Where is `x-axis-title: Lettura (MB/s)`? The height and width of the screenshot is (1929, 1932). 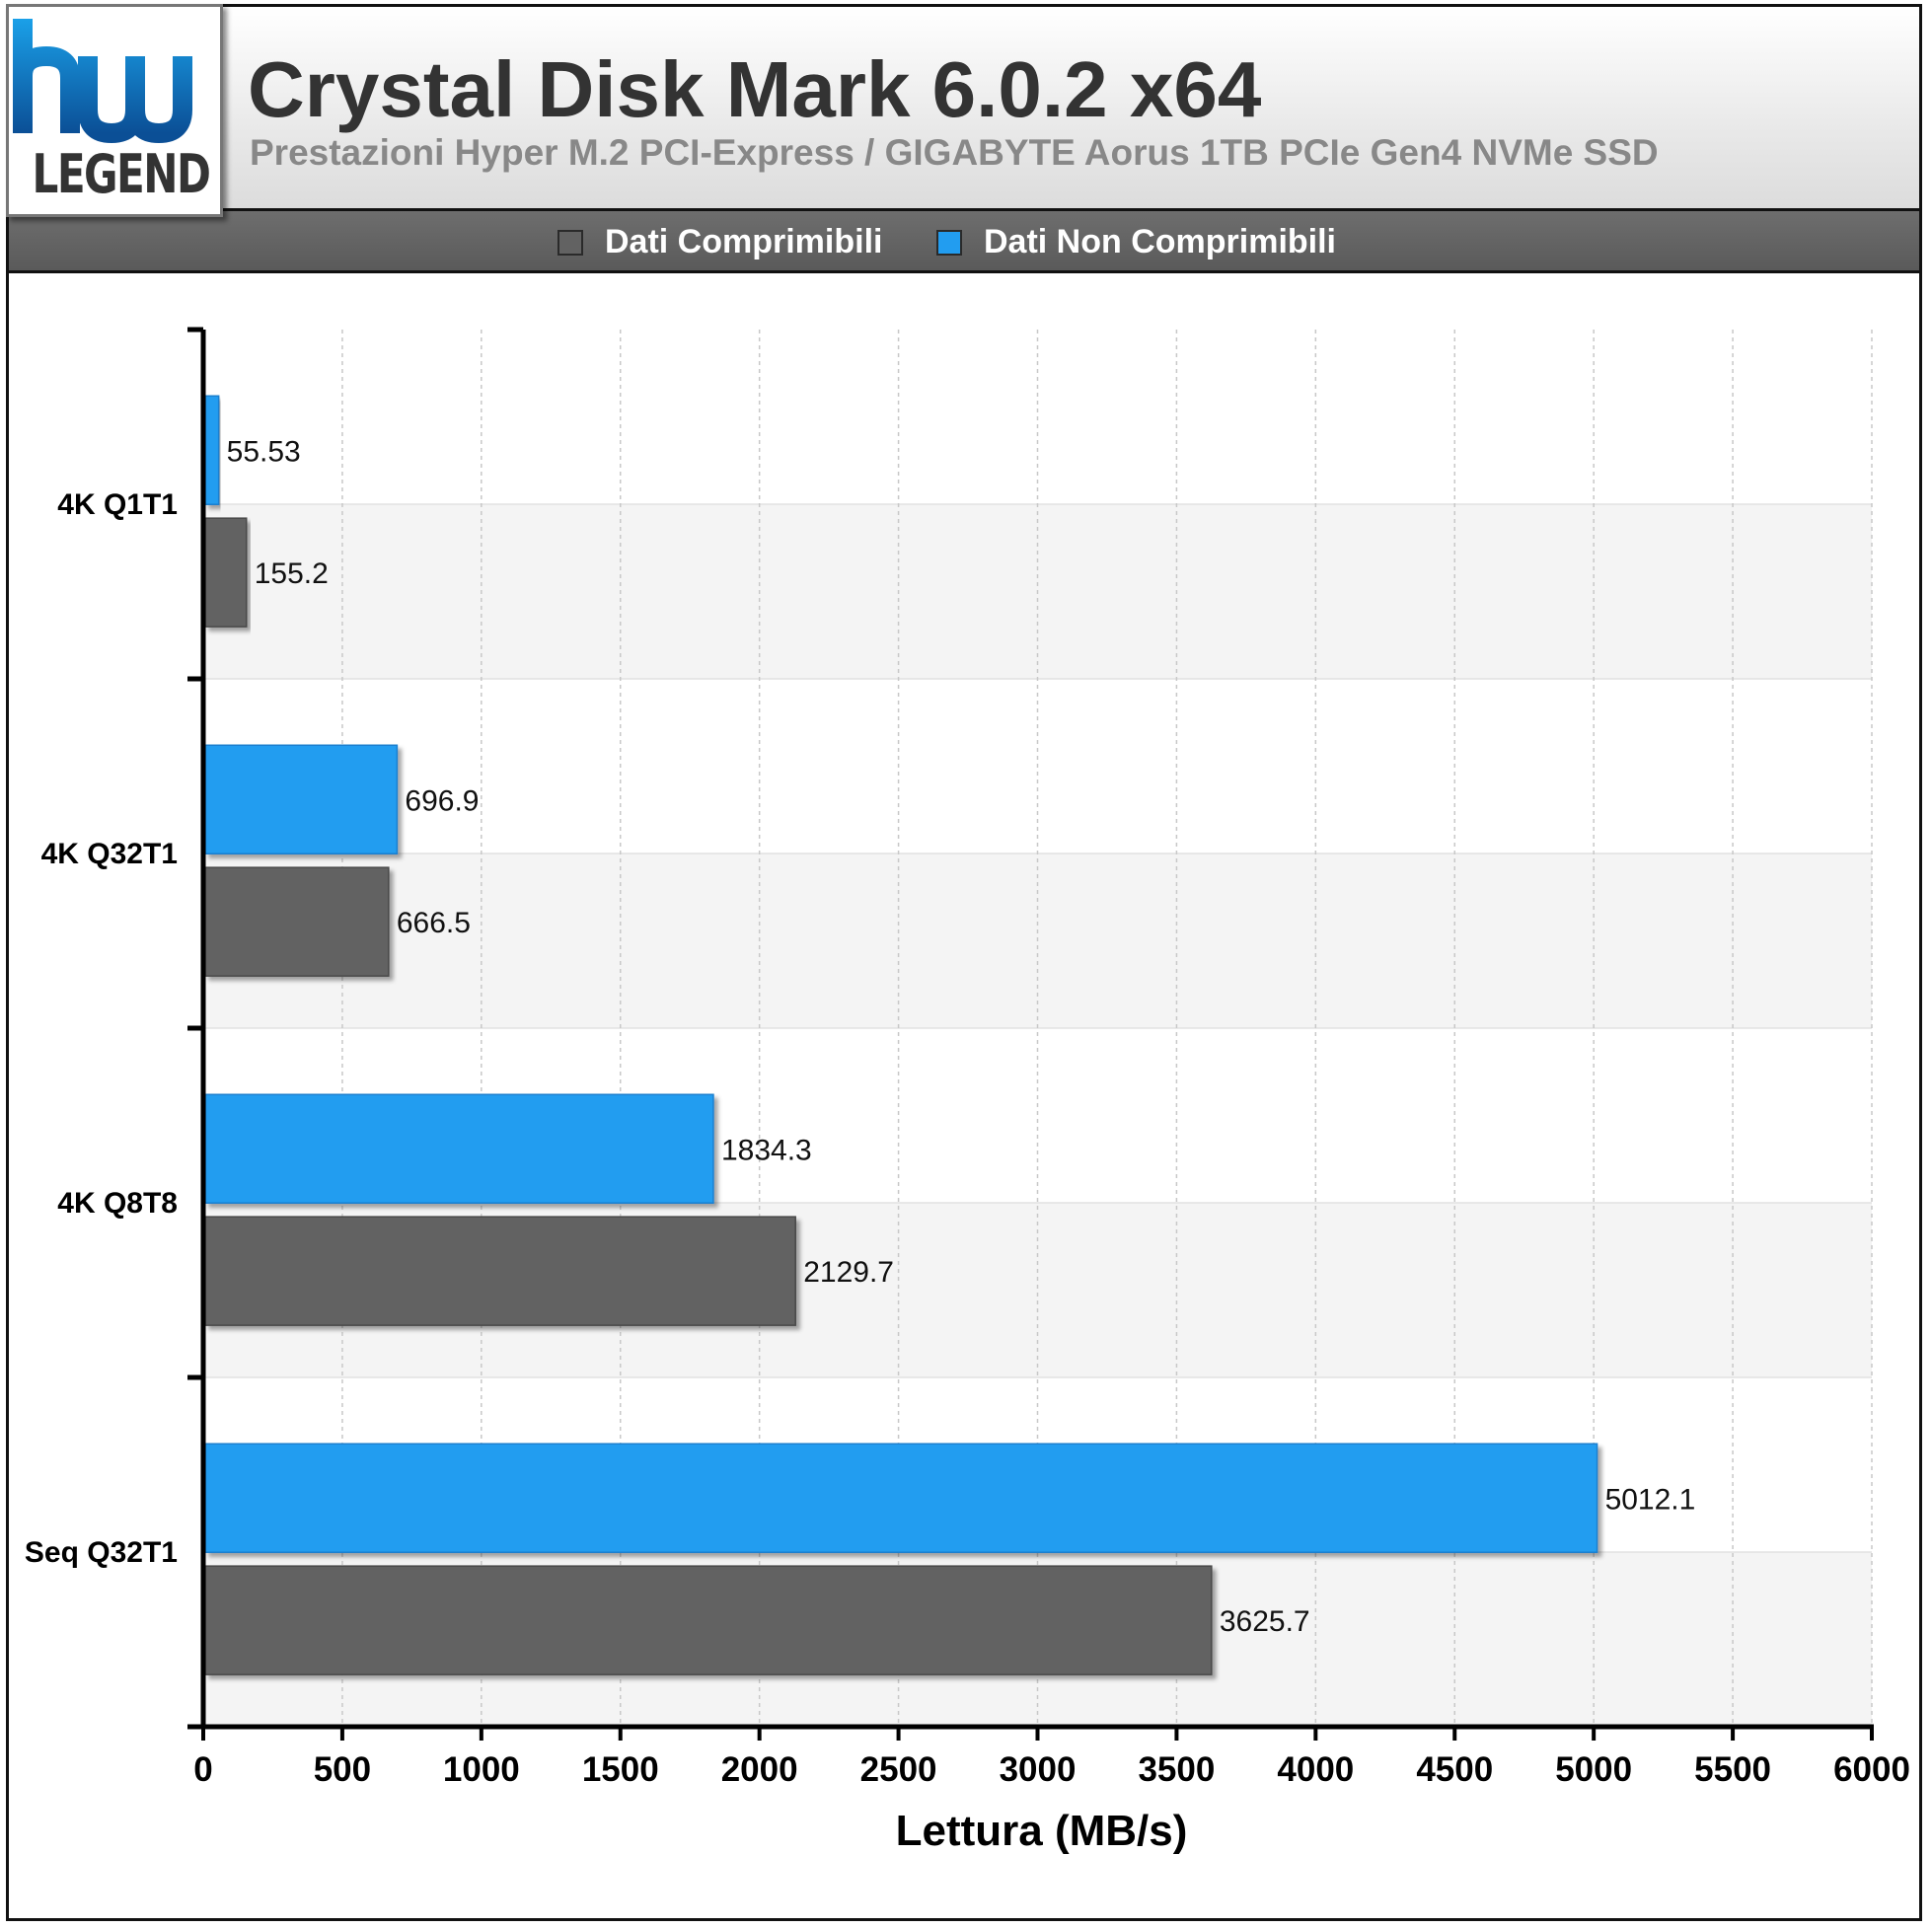 x-axis-title: Lettura (MB/s) is located at coordinates (1042, 1831).